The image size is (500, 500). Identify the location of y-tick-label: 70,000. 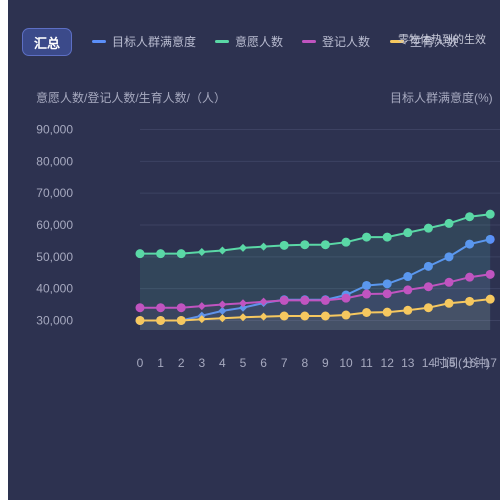
(54, 193).